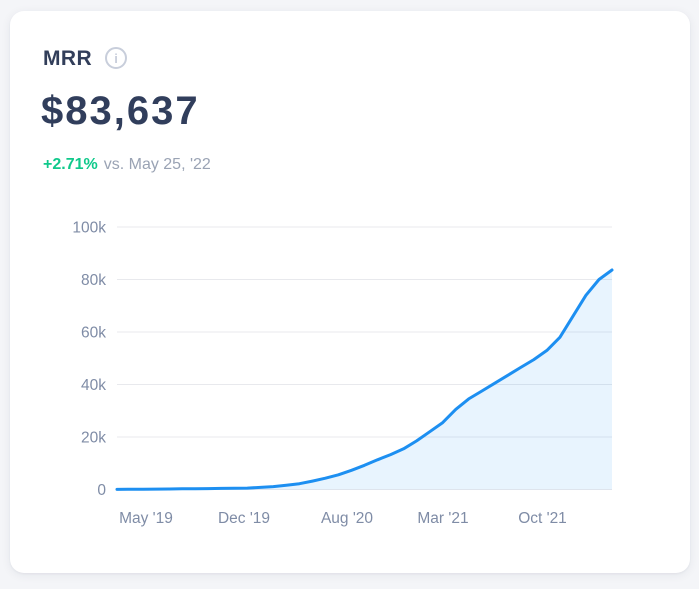  I want to click on y-tick-label: 60k, so click(93, 333).